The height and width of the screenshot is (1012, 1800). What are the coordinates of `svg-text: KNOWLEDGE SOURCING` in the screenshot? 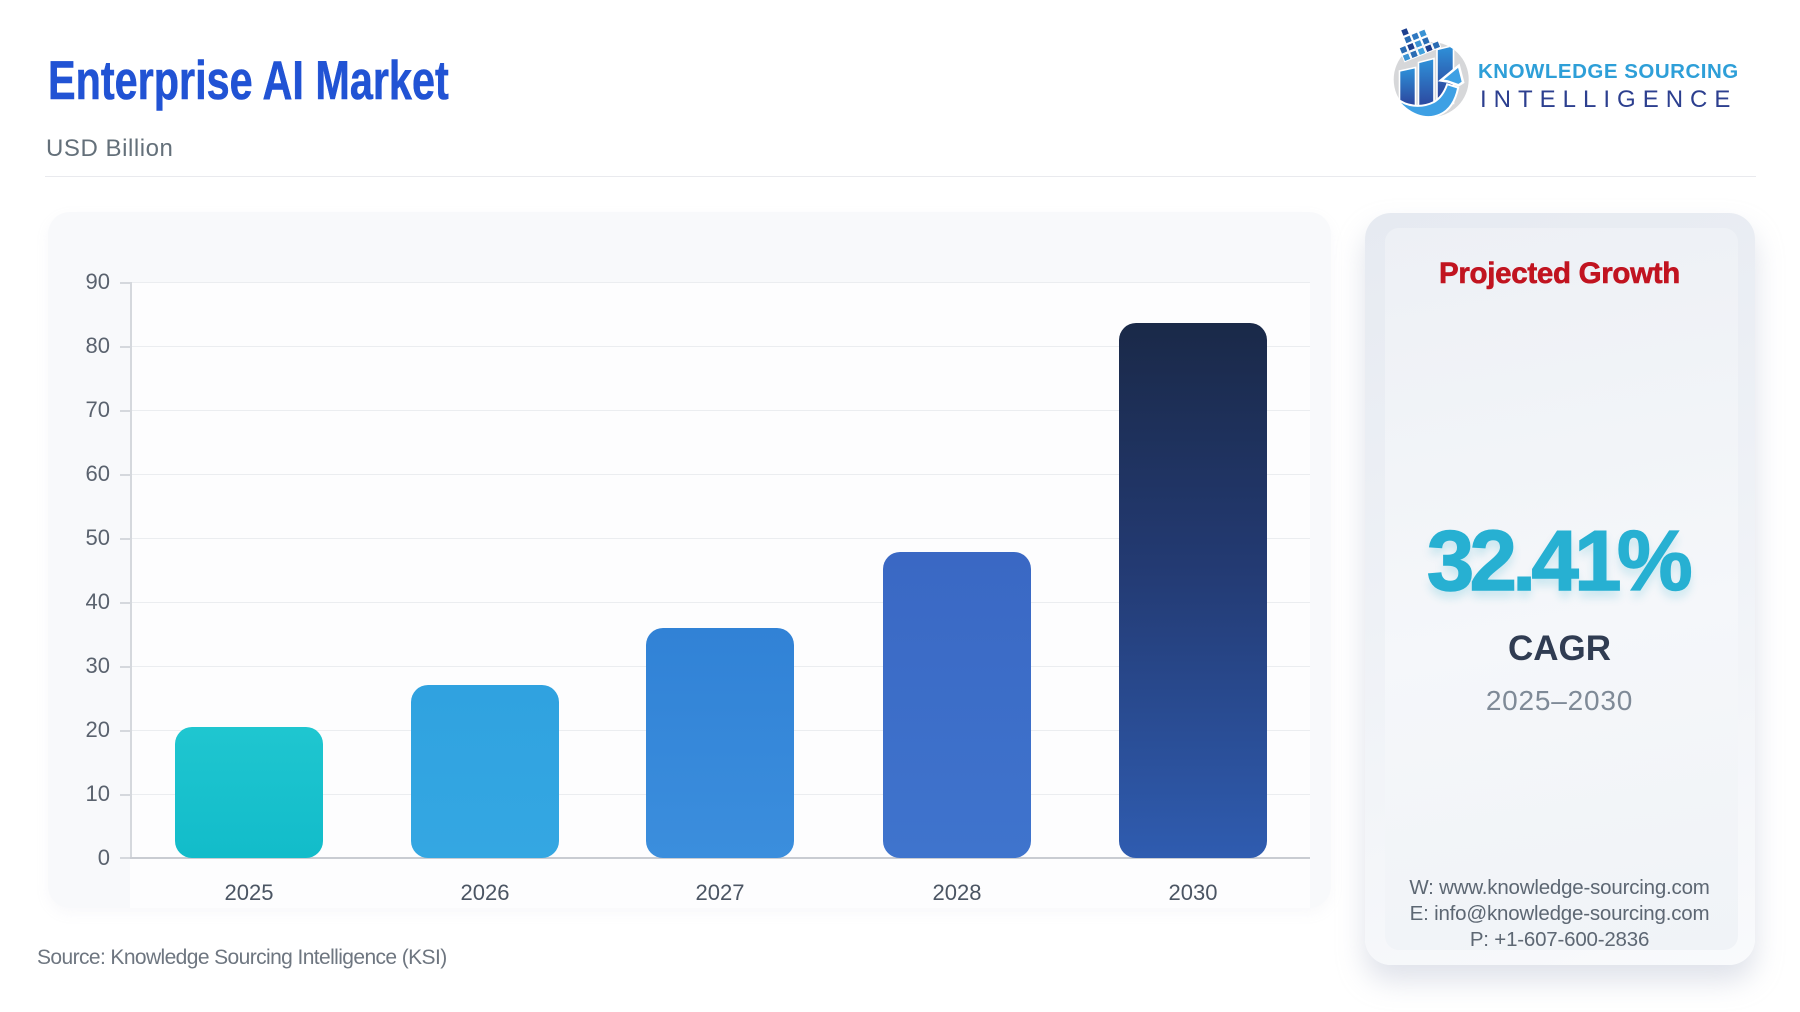 It's located at (1608, 71).